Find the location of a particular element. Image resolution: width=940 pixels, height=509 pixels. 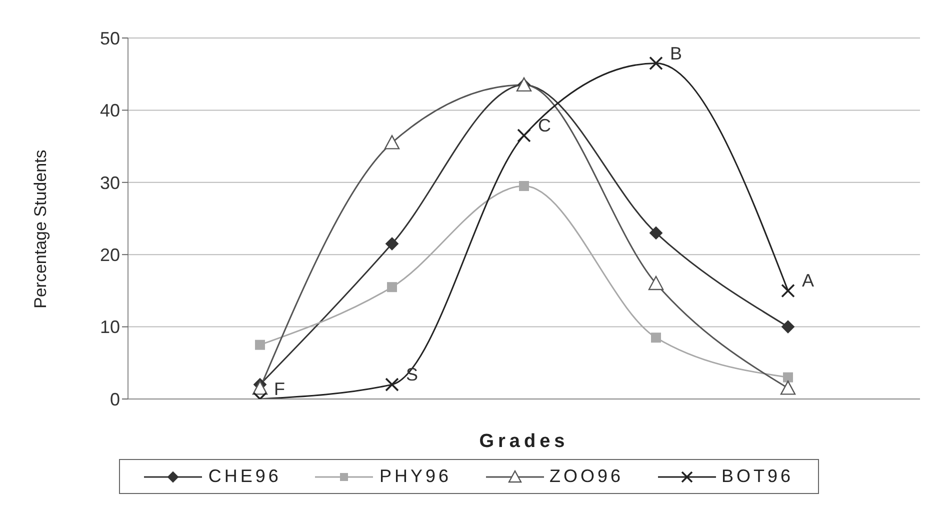

y-tick-label: 10 is located at coordinates (110, 327).